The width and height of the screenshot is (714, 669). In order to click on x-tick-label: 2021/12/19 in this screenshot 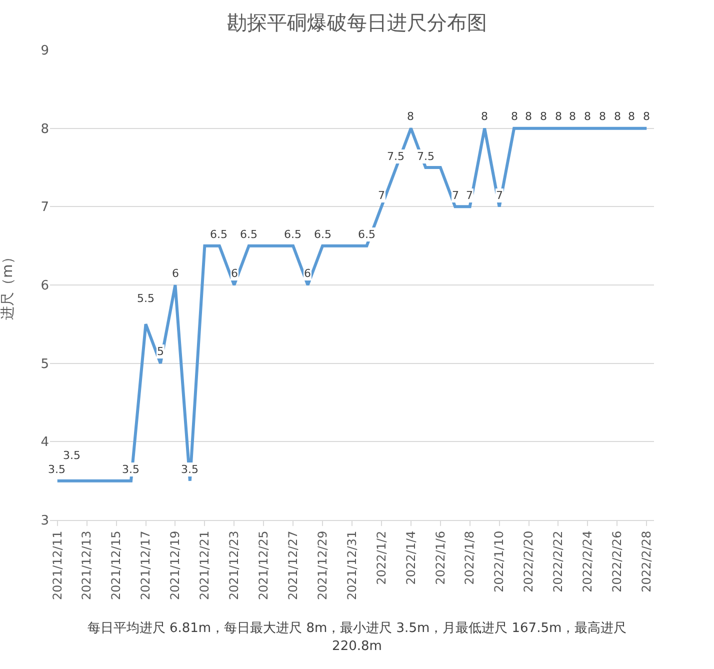, I will do `click(175, 565)`.